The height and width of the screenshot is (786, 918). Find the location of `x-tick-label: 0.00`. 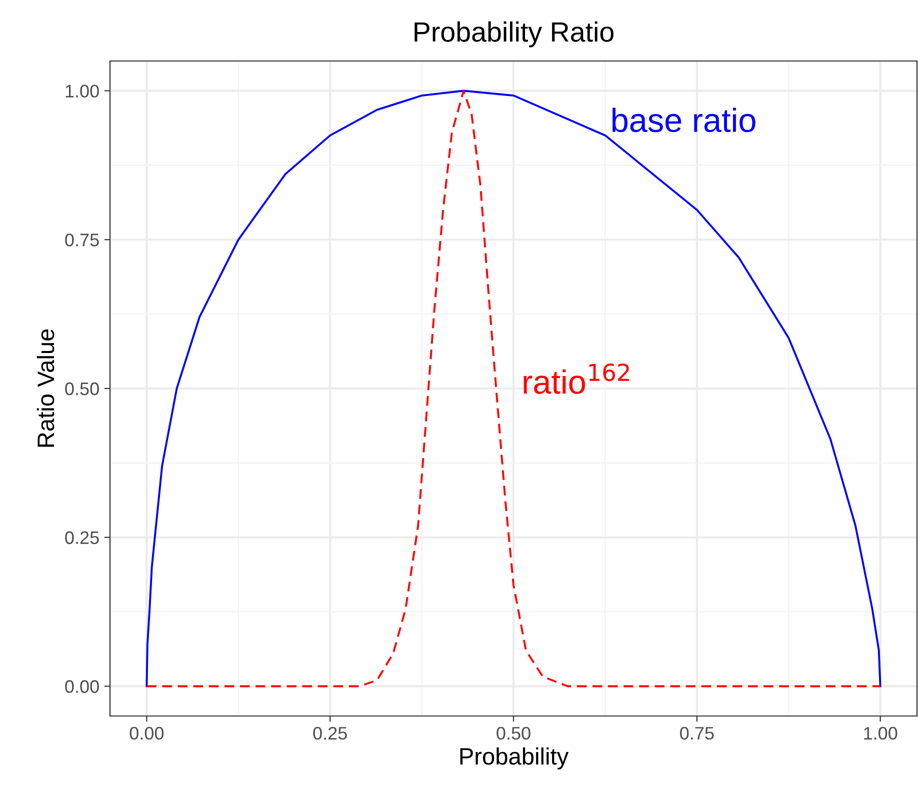

x-tick-label: 0.00 is located at coordinates (147, 733).